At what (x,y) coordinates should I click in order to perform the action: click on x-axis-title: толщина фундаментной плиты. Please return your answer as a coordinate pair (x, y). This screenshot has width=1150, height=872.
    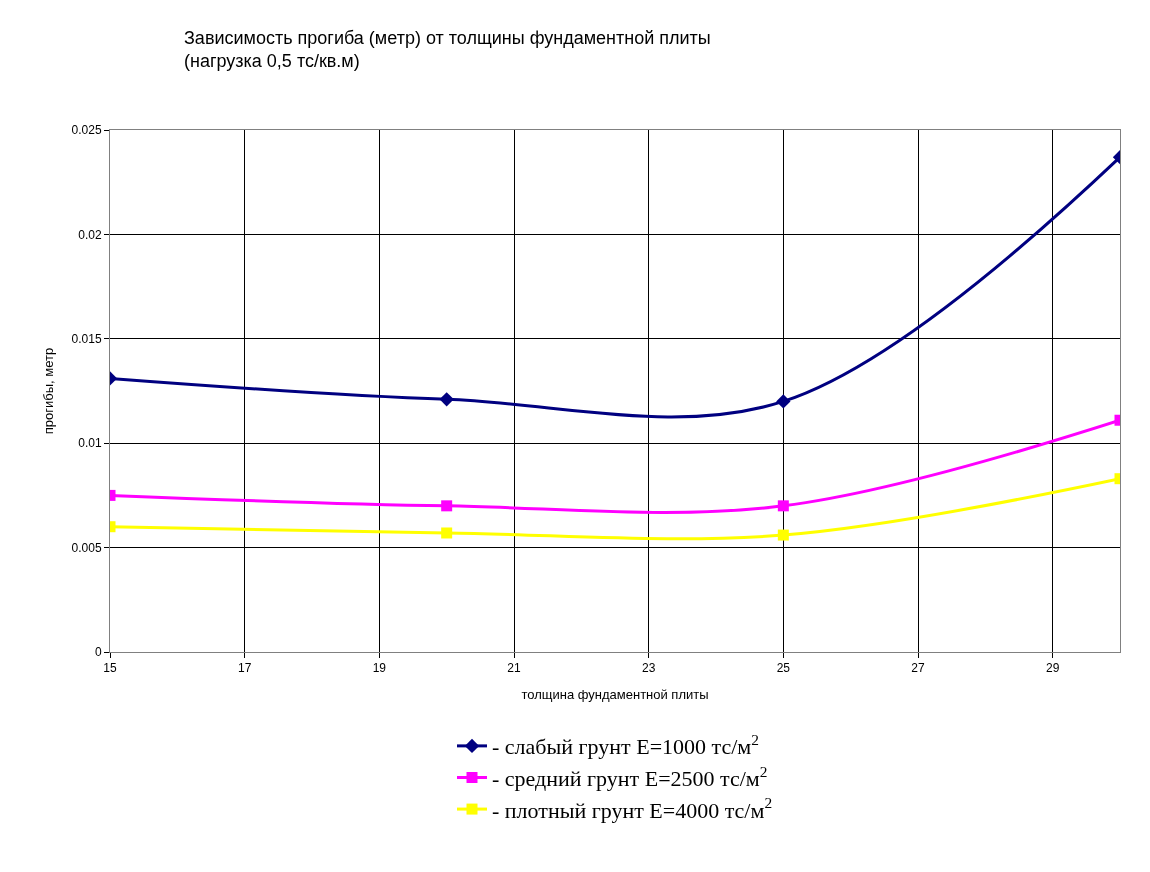
    Looking at the image, I should click on (615, 694).